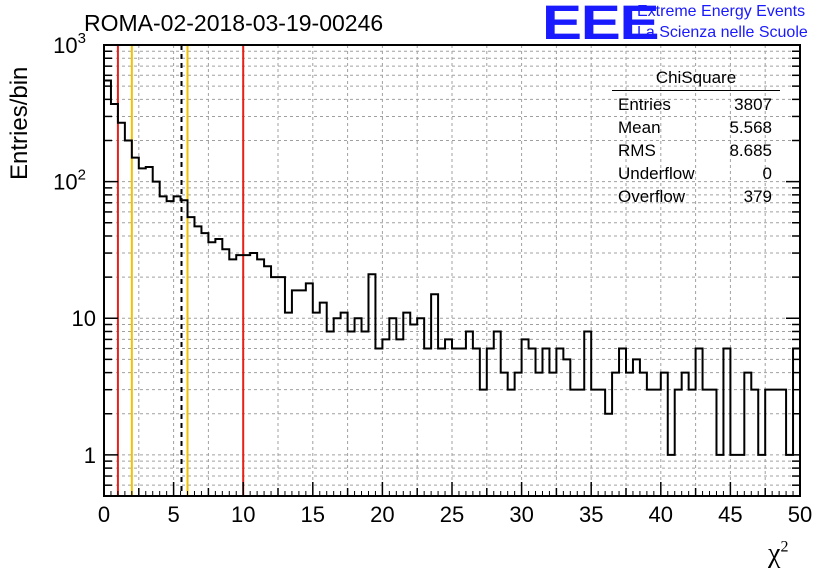 This screenshot has width=836, height=572. Describe the element at coordinates (104, 514) in the screenshot. I see `x-tick-label: 0` at that location.